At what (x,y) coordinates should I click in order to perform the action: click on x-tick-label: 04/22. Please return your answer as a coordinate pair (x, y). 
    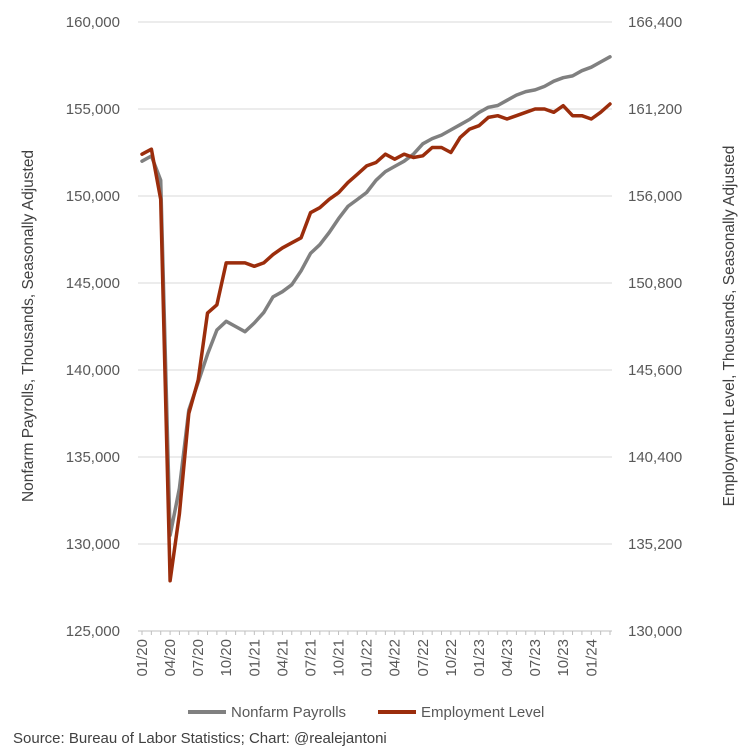
    Looking at the image, I should click on (395, 658).